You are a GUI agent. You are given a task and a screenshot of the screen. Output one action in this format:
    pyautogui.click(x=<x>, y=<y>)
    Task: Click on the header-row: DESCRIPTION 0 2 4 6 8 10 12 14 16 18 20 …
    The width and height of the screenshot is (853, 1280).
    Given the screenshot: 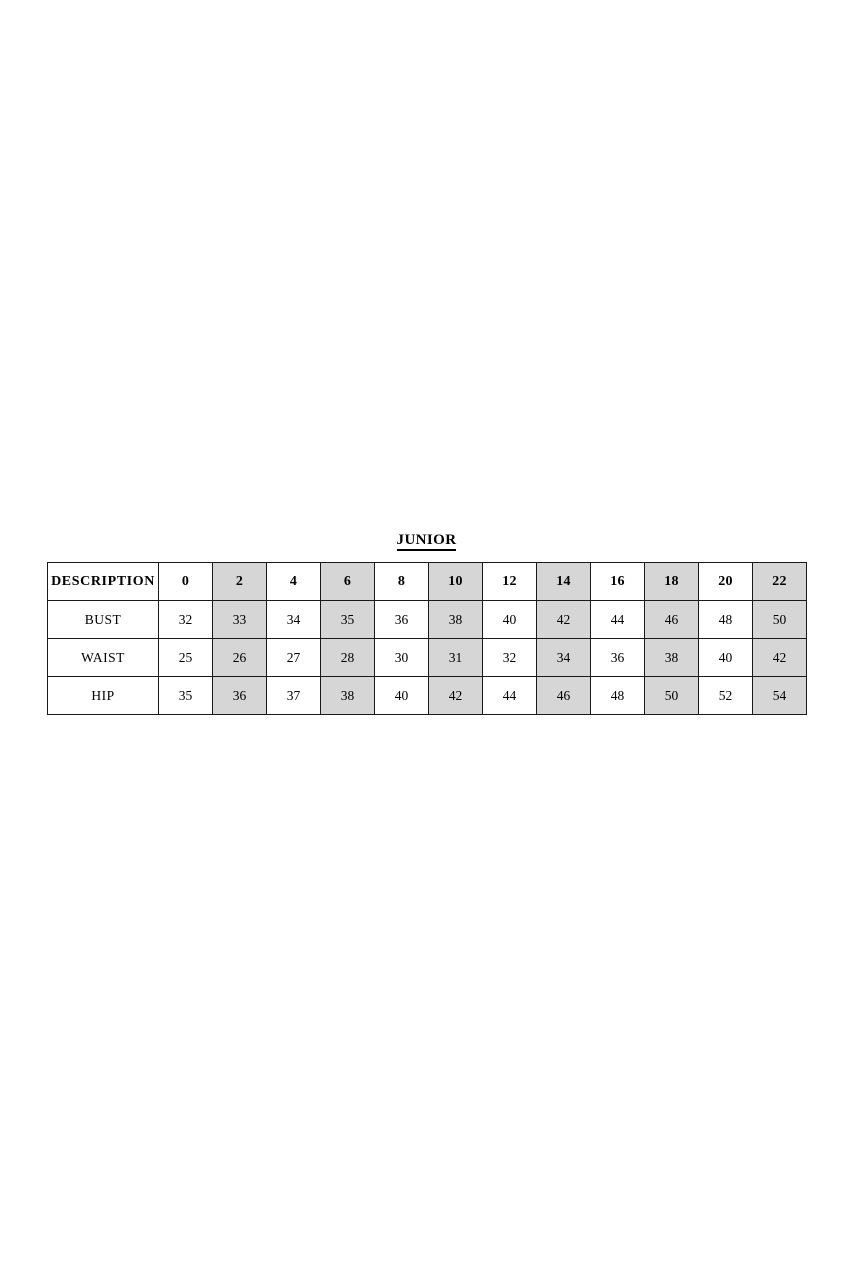 What is the action you would take?
    pyautogui.click(x=427, y=581)
    